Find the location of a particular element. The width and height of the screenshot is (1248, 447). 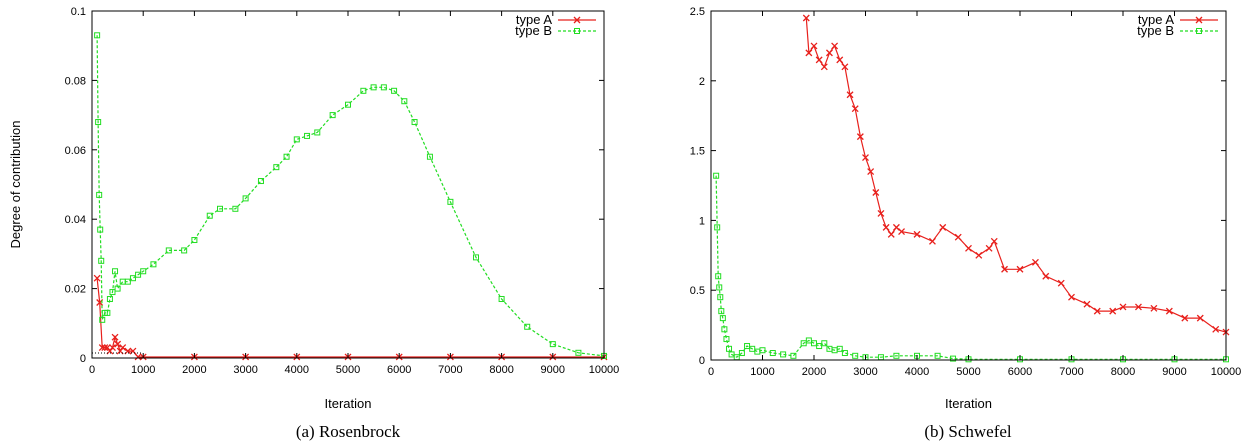

y-tick-label: 0.02 is located at coordinates (75, 290).